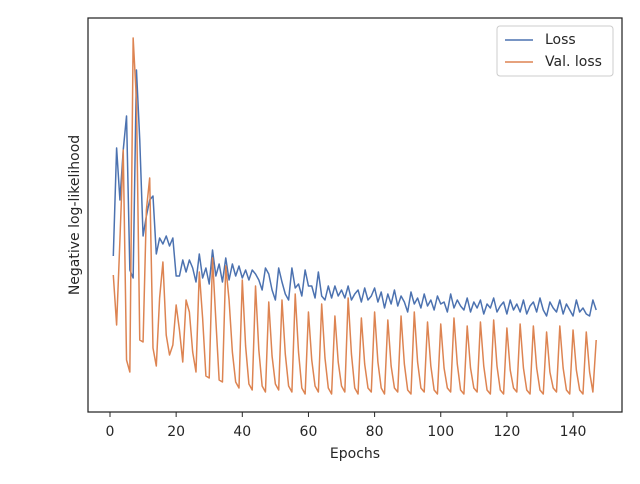 The height and width of the screenshot is (484, 640). I want to click on x-tick-label: 40, so click(242, 432).